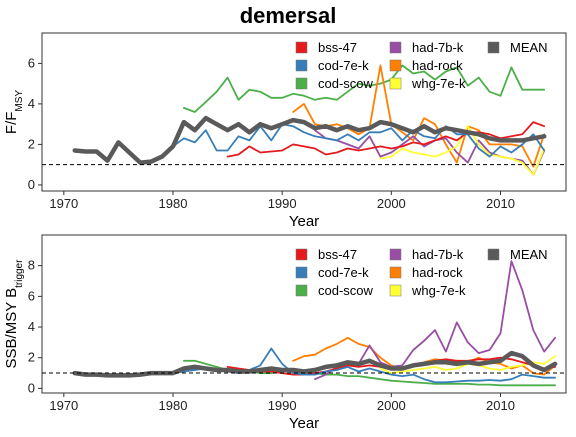  What do you see at coordinates (288, 15) in the screenshot?
I see `chart-title: demersal` at bounding box center [288, 15].